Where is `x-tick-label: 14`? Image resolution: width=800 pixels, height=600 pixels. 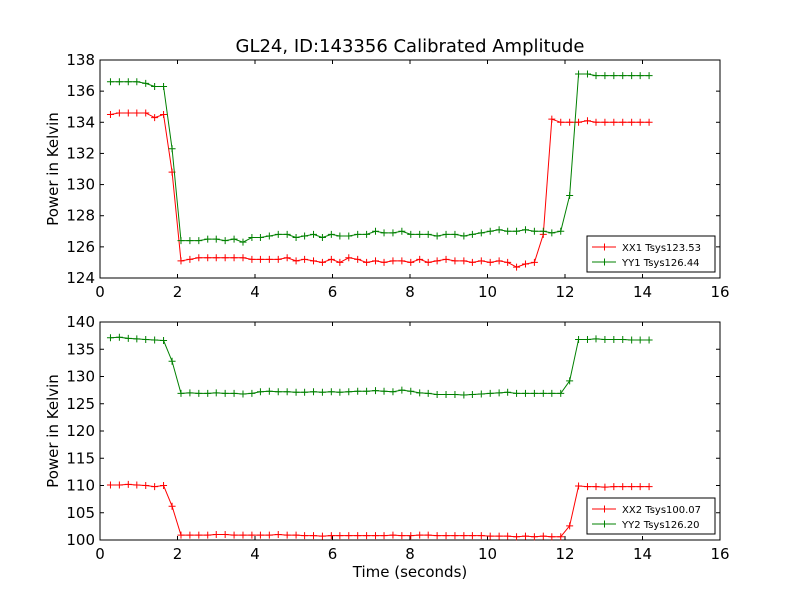 x-tick-label: 14 is located at coordinates (642, 292).